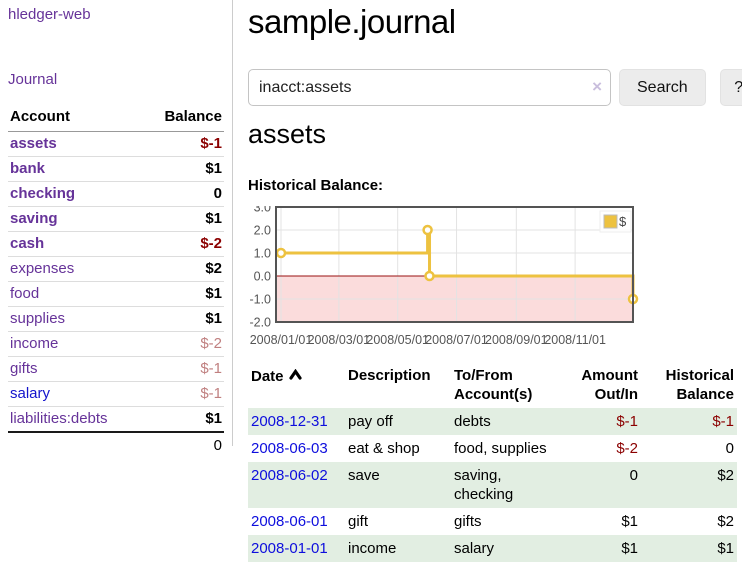 The height and width of the screenshot is (582, 742). Describe the element at coordinates (262, 254) in the screenshot. I see `y-tick-label: 1.0` at that location.